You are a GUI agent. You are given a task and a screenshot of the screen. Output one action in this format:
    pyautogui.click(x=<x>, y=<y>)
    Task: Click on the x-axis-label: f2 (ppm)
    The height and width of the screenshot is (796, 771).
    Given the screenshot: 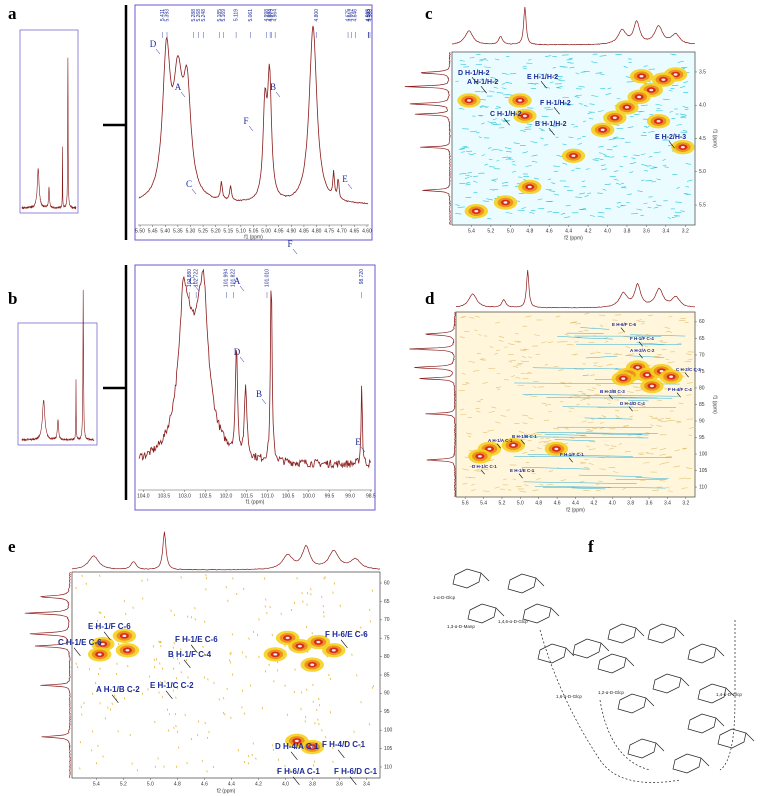 What is the action you would take?
    pyautogui.click(x=575, y=510)
    